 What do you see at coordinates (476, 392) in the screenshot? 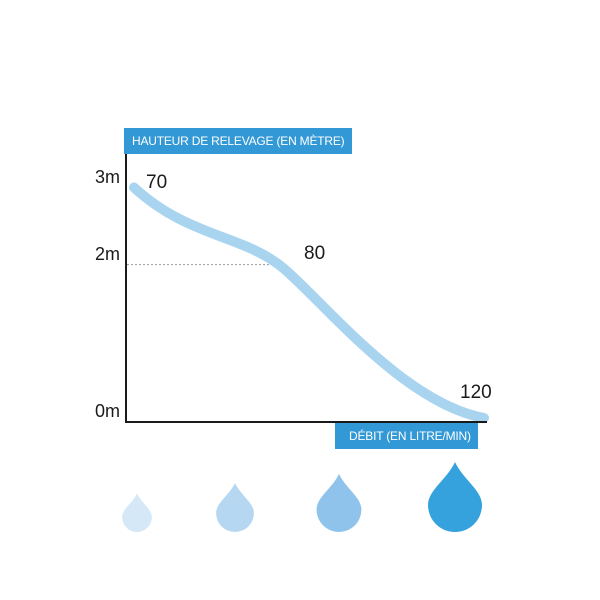
I see `data-label: 120` at bounding box center [476, 392].